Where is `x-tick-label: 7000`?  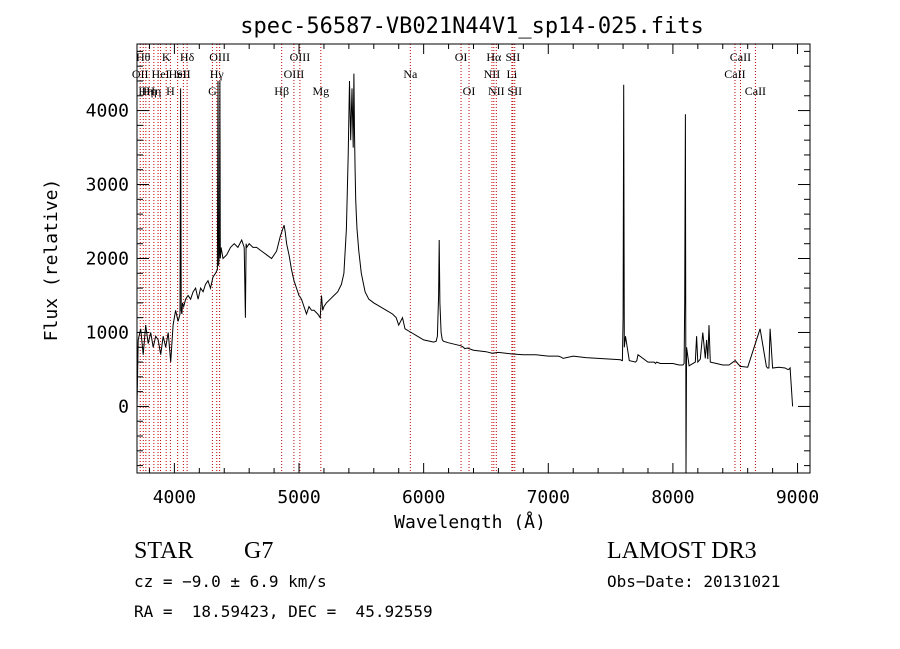
x-tick-label: 7000 is located at coordinates (548, 497).